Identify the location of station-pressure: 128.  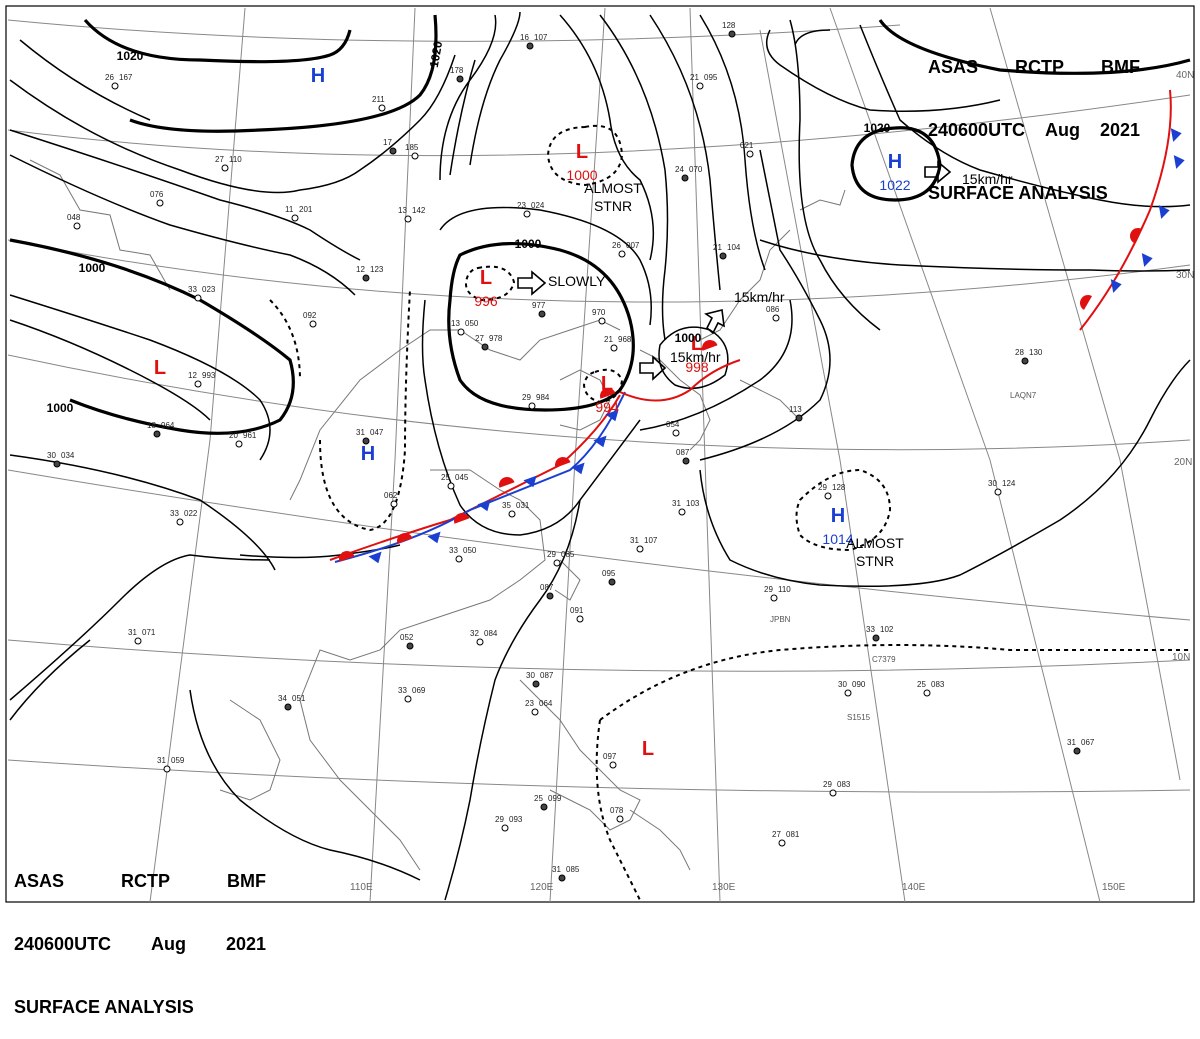
(839, 487).